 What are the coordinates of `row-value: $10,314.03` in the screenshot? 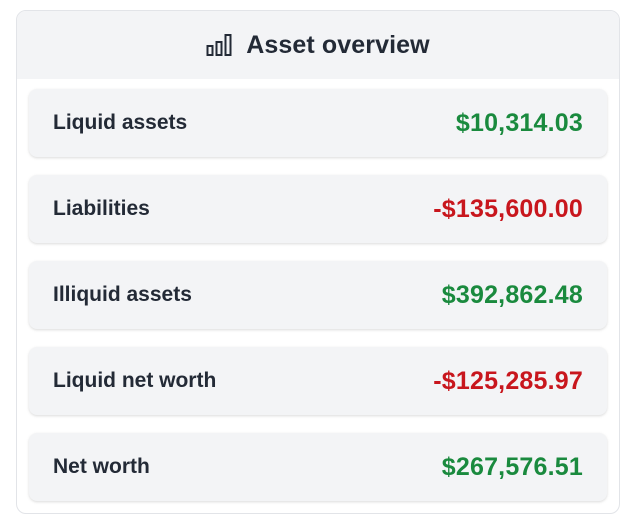 It's located at (519, 122).